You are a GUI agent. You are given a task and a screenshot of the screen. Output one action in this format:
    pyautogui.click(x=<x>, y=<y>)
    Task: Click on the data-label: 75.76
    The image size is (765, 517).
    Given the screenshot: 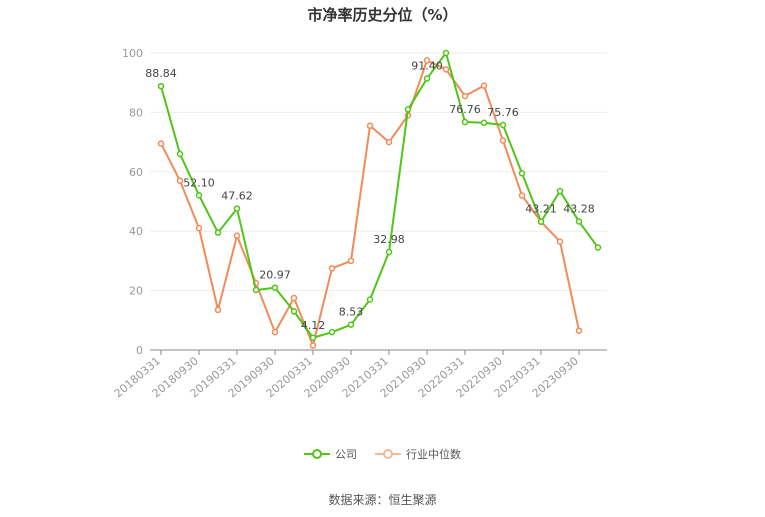 What is the action you would take?
    pyautogui.click(x=503, y=112)
    